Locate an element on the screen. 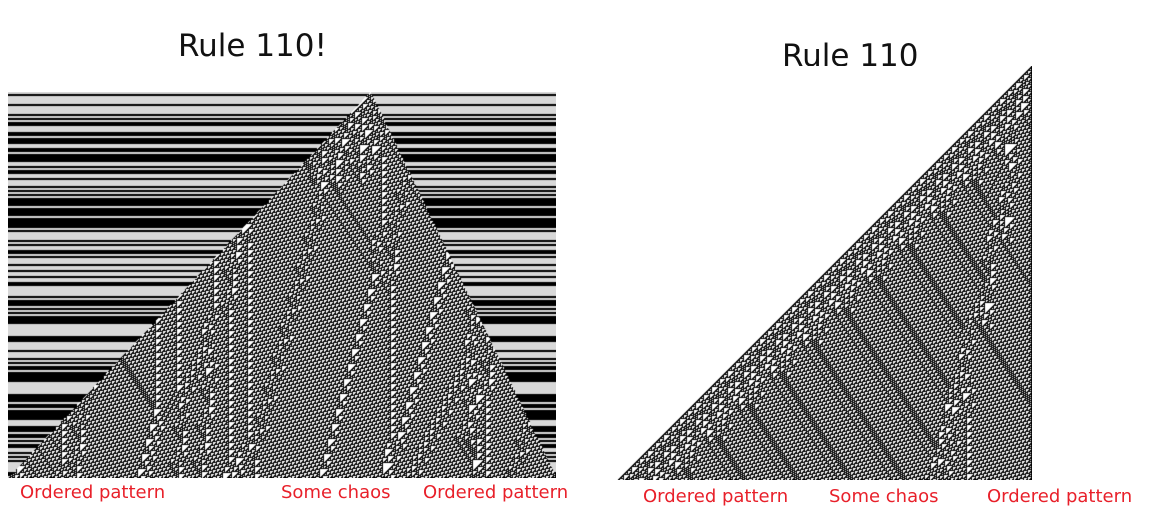 Image resolution: width=1162 pixels, height=511 pixels. left-caption-ordered-pattern-2: Ordered pattern is located at coordinates (496, 492).